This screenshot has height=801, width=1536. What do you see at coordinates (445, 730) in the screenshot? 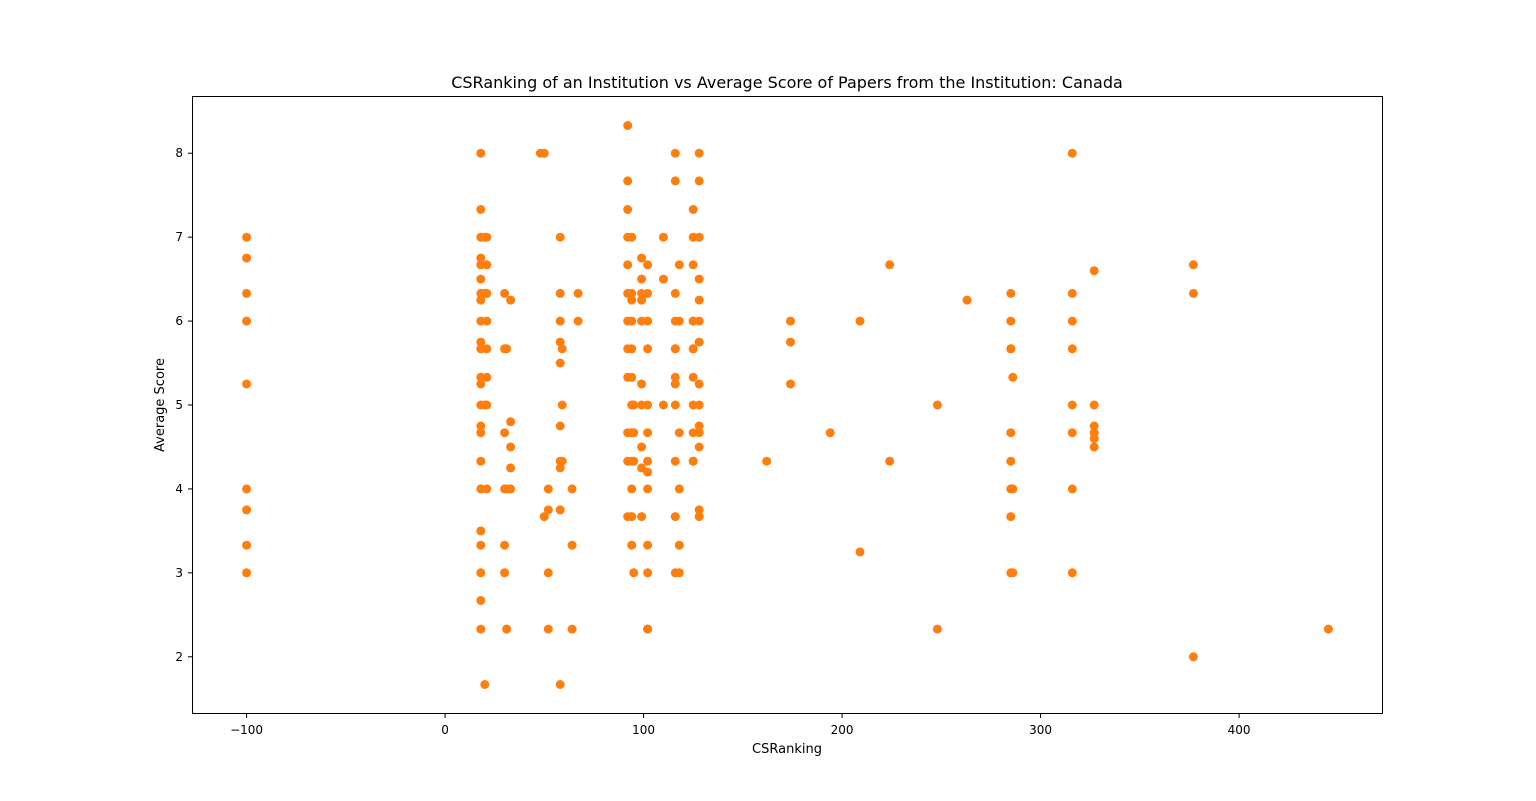
I see `x-tick-label: 0` at bounding box center [445, 730].